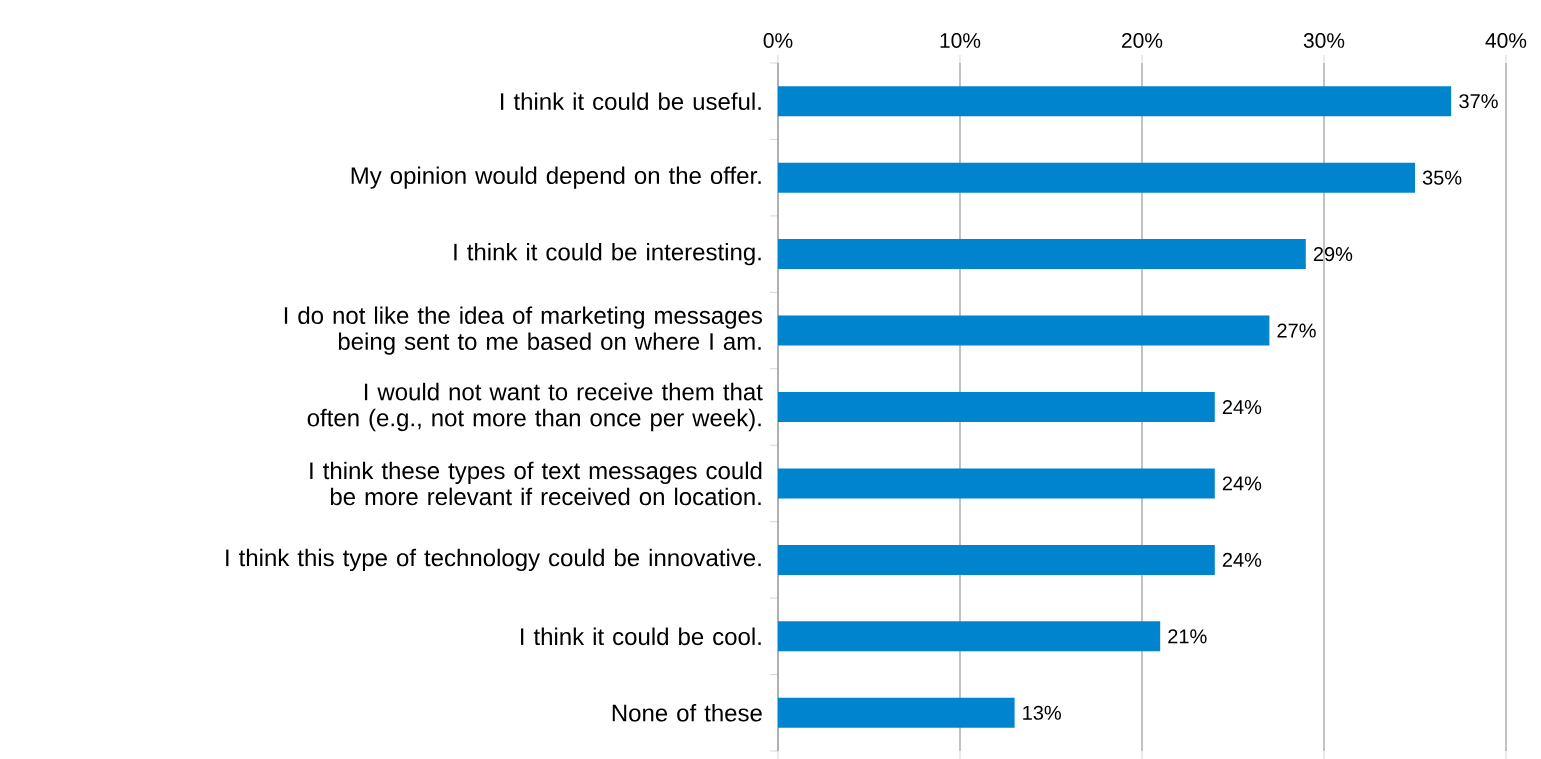 The height and width of the screenshot is (759, 1541). I want to click on y-tick-label: I think it could be interesting., so click(607, 254).